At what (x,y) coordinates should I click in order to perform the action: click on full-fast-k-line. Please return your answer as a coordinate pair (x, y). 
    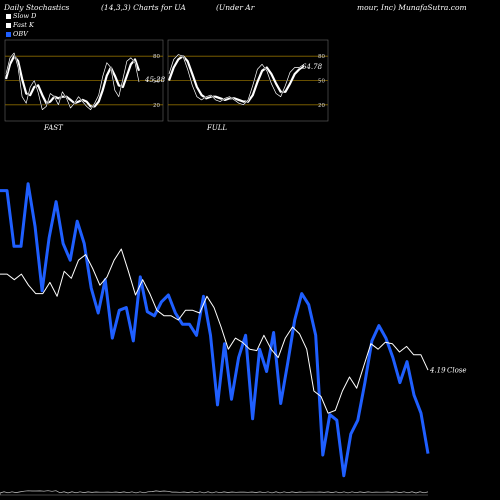
    Looking at the image, I should click on (236, 80).